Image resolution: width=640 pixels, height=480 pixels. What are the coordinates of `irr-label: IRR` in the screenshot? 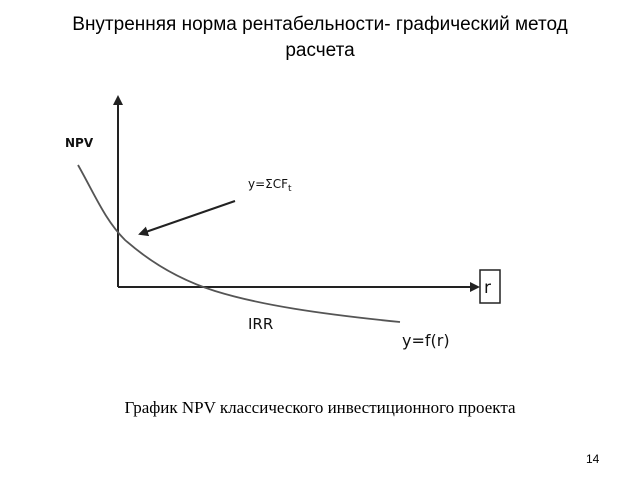 It's located at (260, 324).